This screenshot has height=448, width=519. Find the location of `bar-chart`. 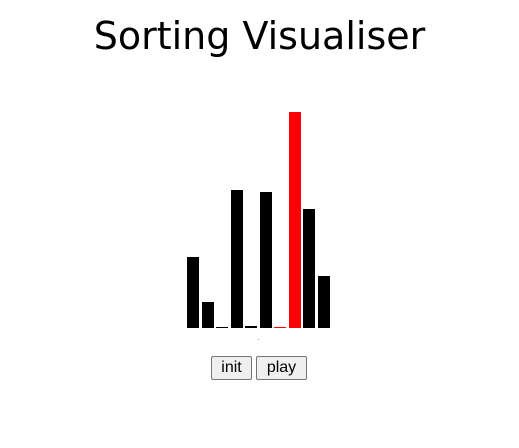

bar-chart is located at coordinates (259, 214).